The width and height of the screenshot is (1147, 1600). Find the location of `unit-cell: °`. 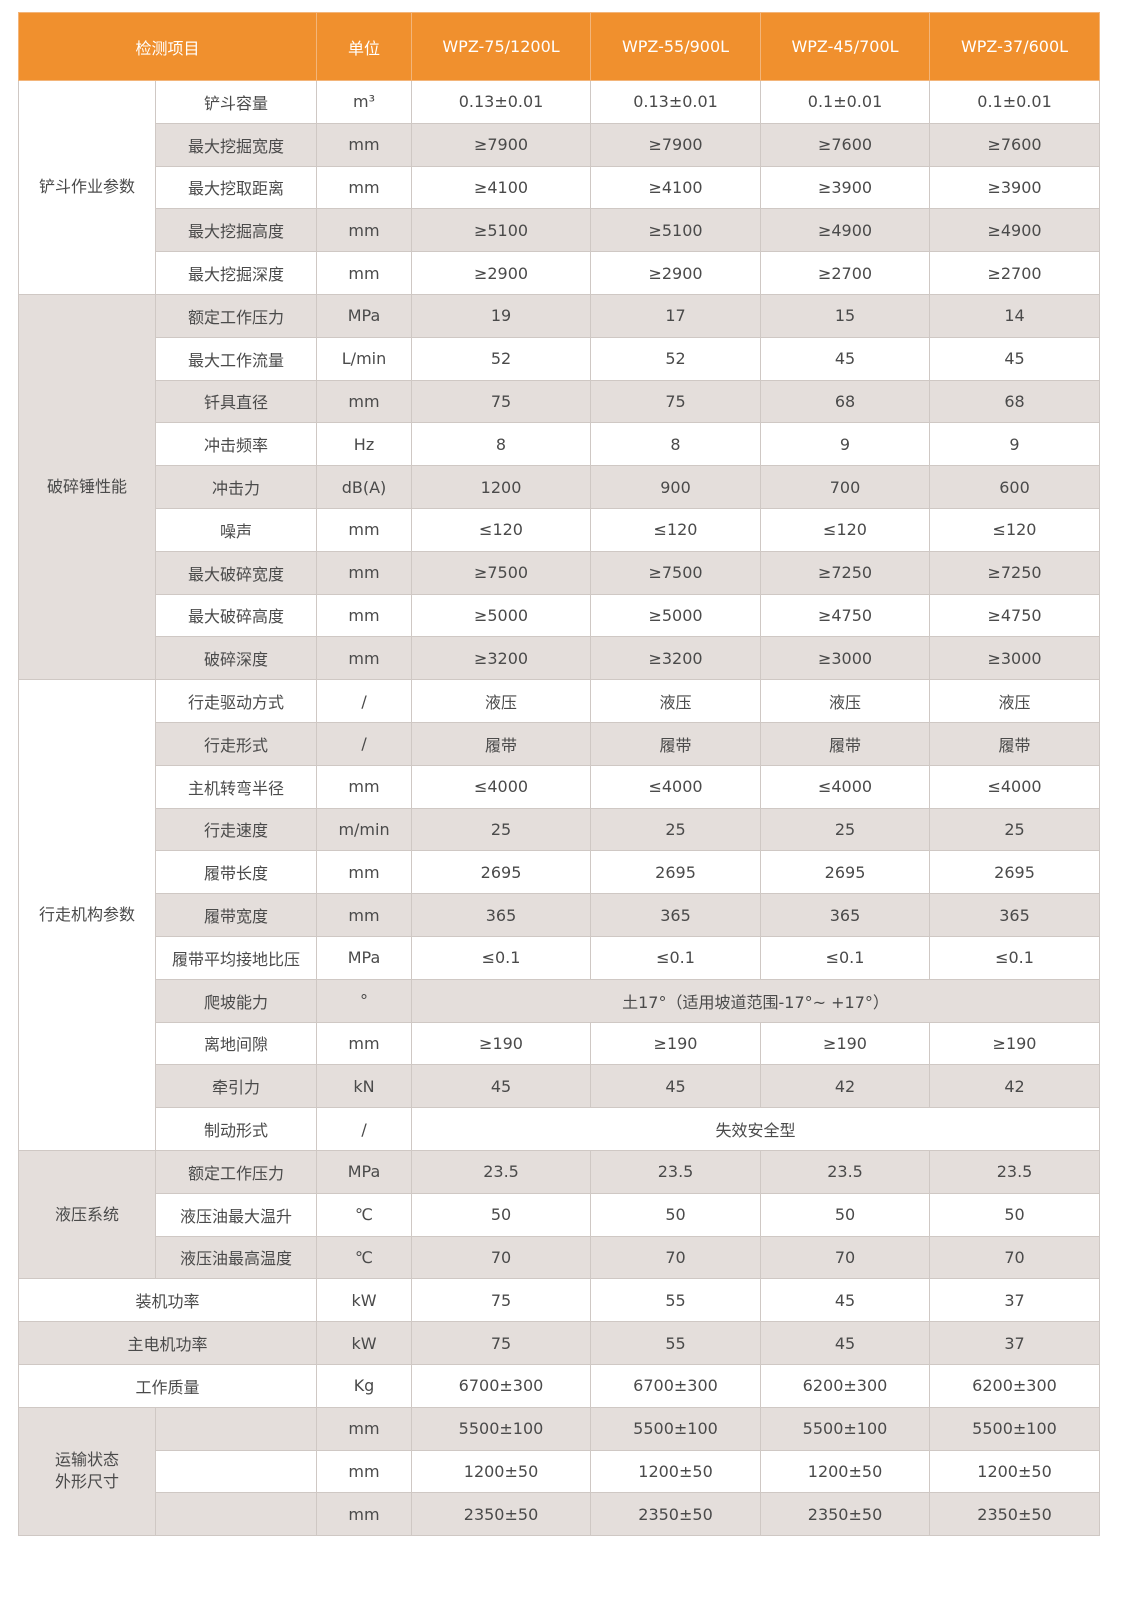

unit-cell: ° is located at coordinates (364, 1000).